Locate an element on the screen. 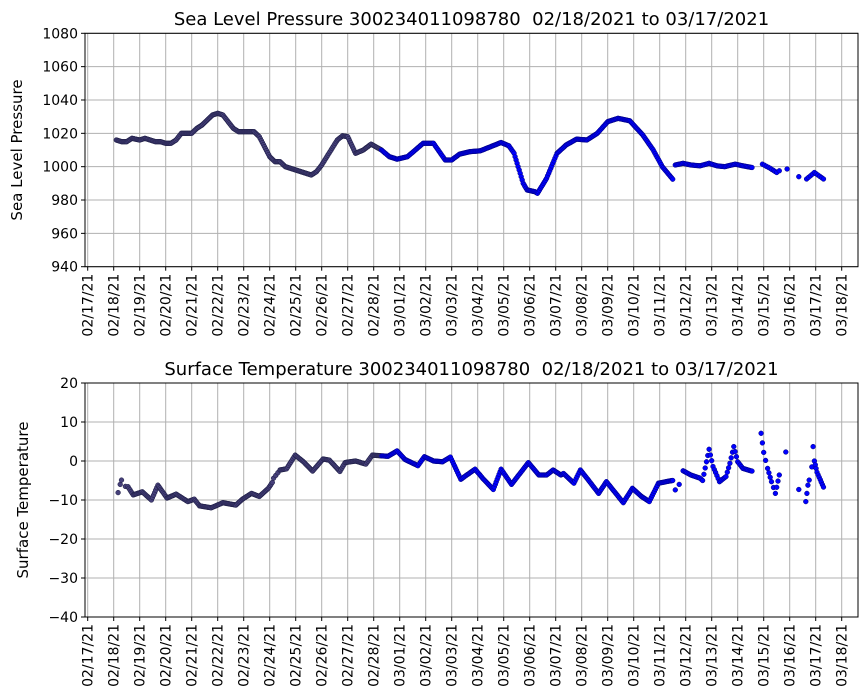 This screenshot has width=867, height=700. y-tick-label: −20 is located at coordinates (63, 540).